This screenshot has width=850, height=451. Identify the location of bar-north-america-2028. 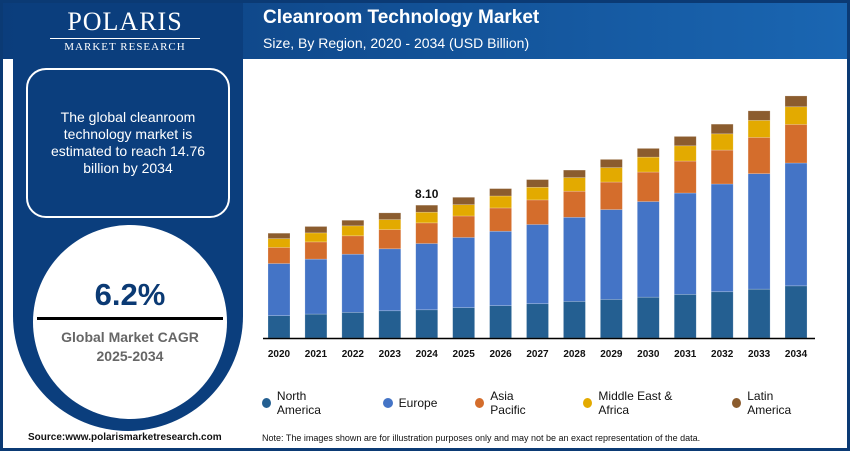
(574, 320).